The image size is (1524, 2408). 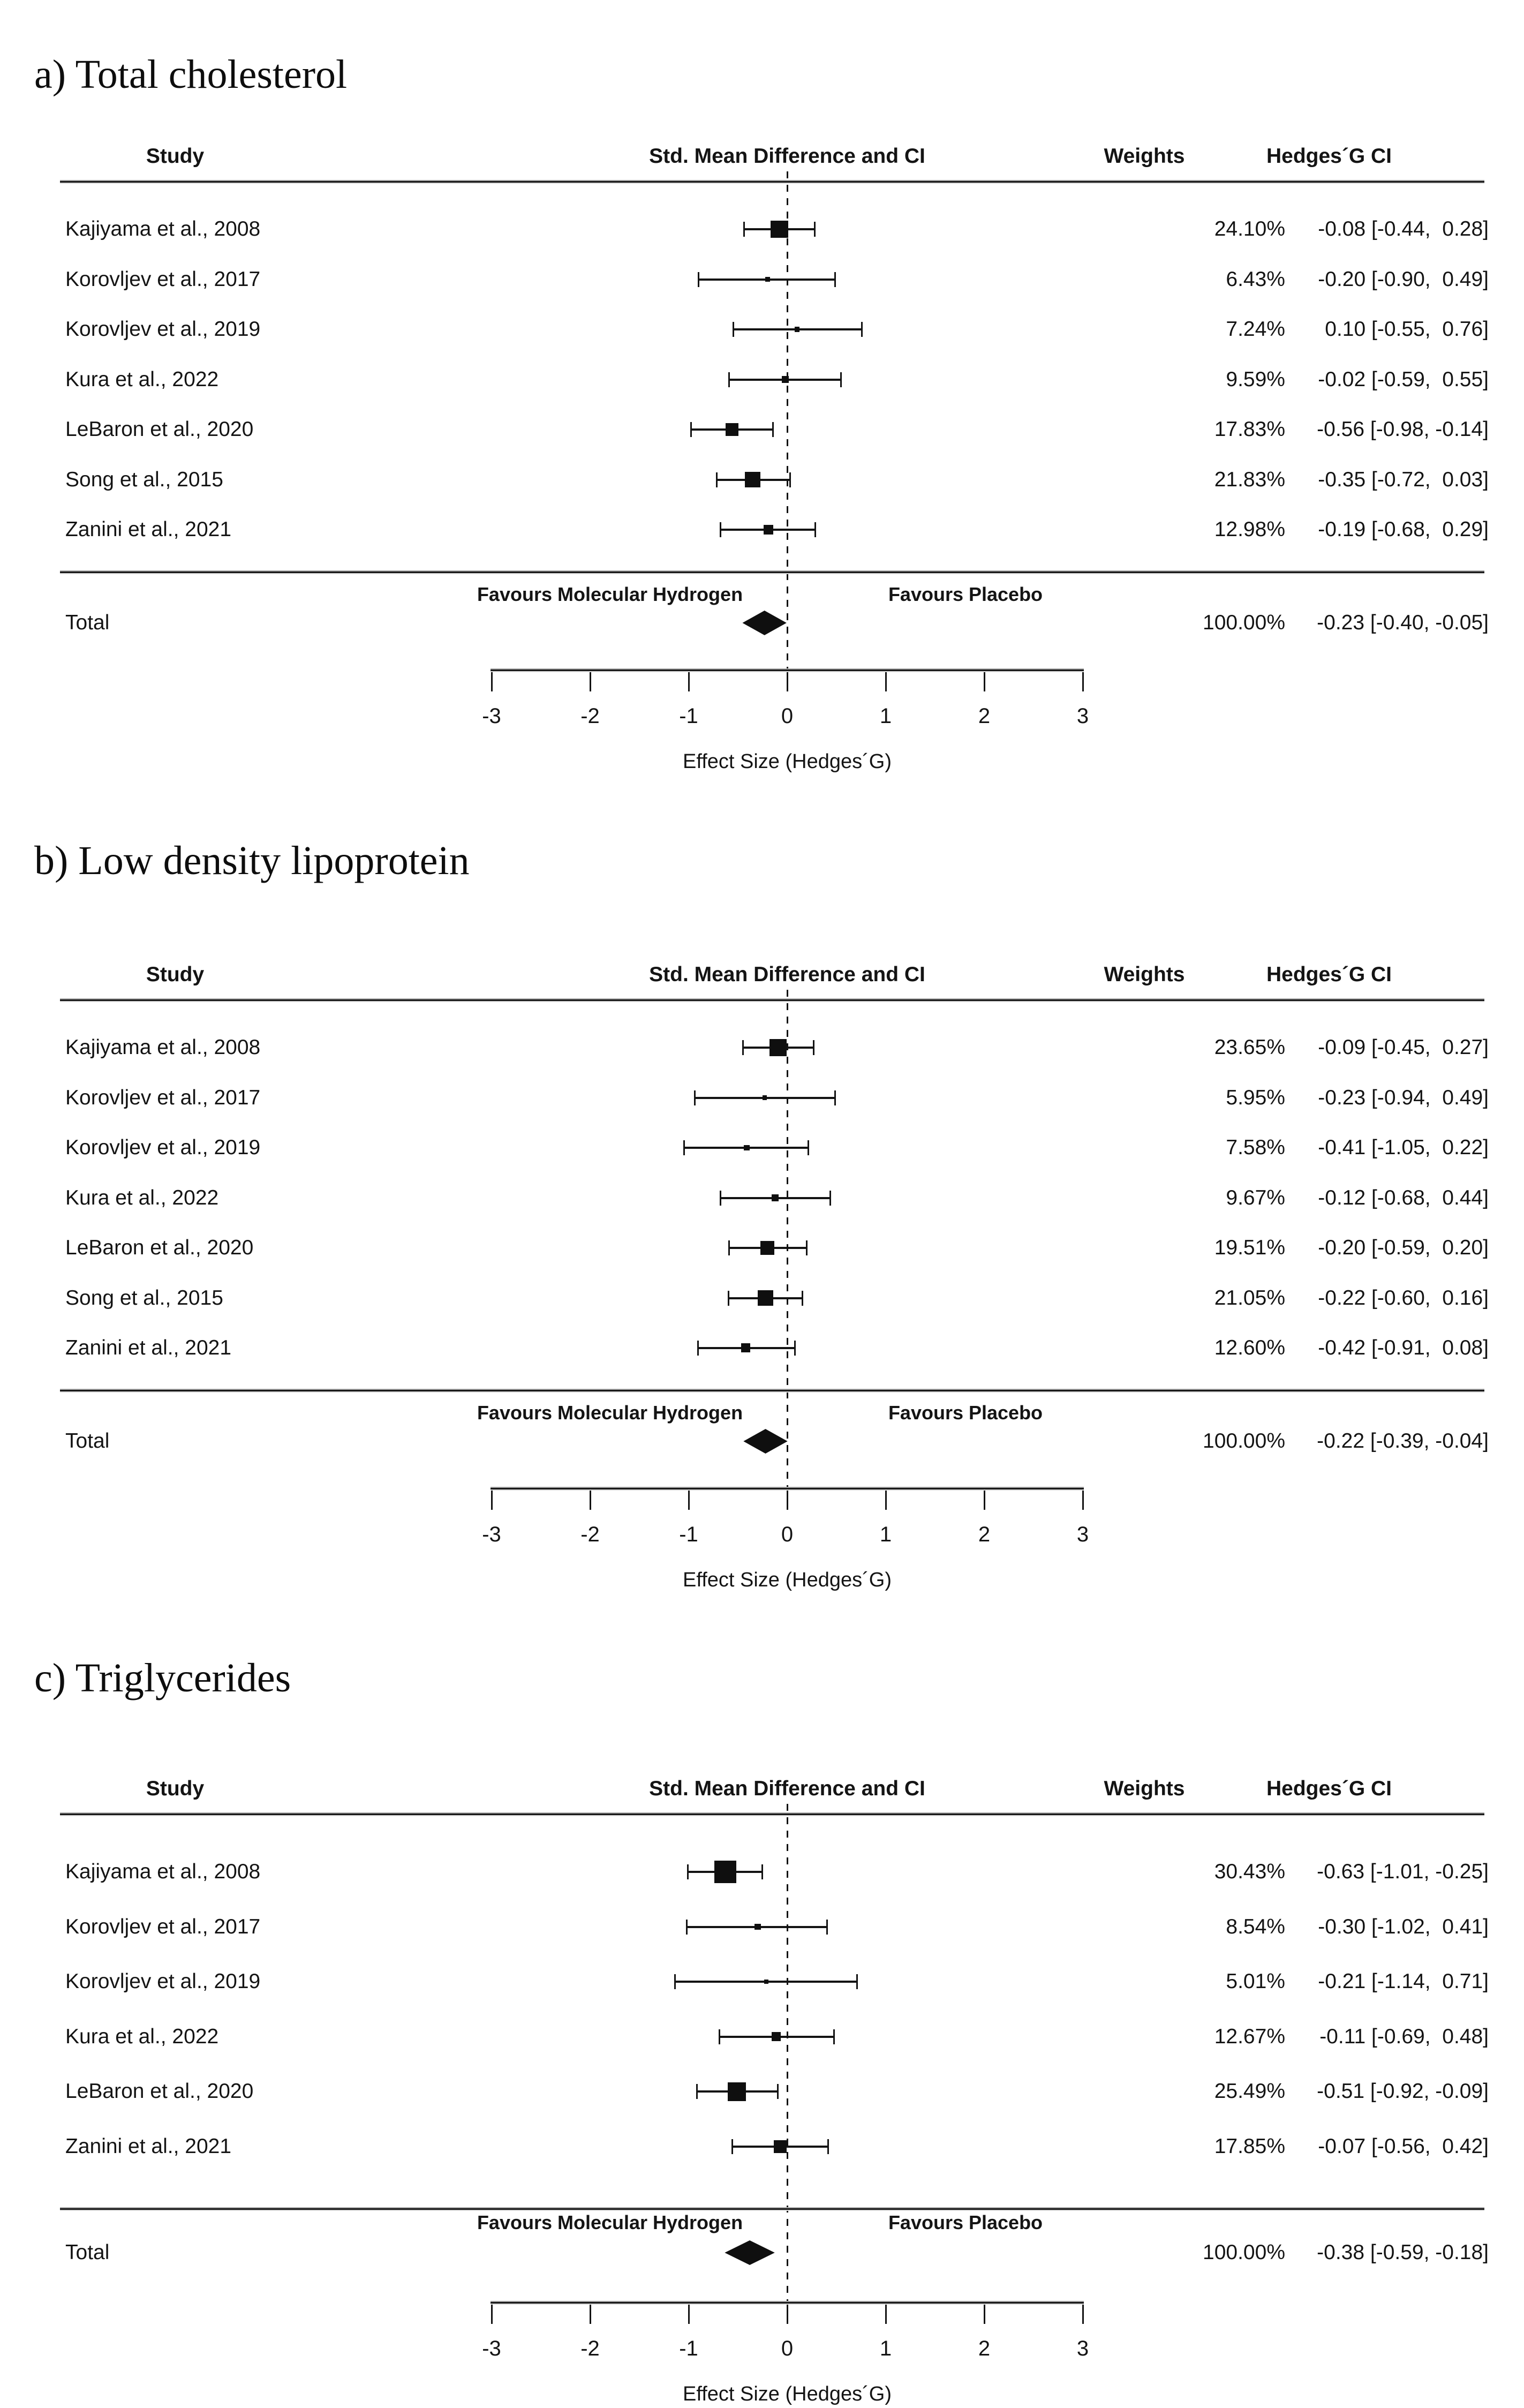 I want to click on hedges-ci-value: -0.19 [-0.68, 0.29], so click(x=1403, y=529).